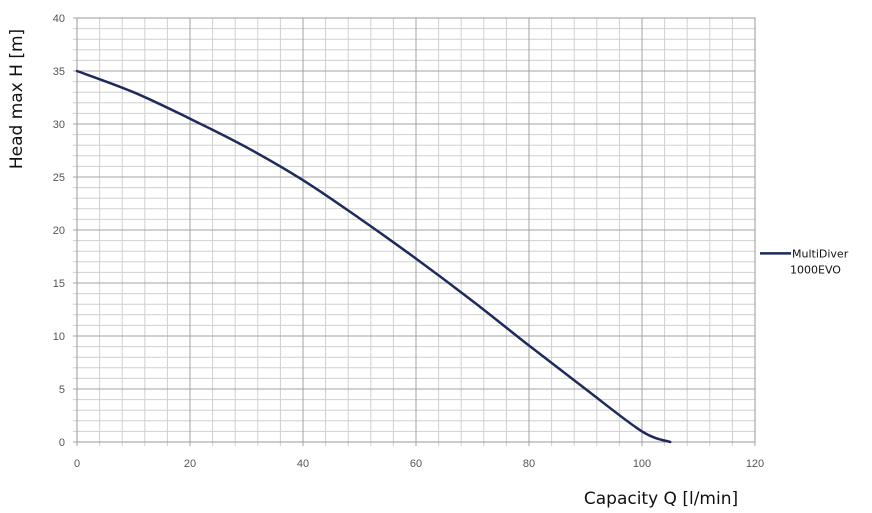 This screenshot has height=513, width=872. I want to click on legend-label: MultiDiver 1000EVO, so click(819, 261).